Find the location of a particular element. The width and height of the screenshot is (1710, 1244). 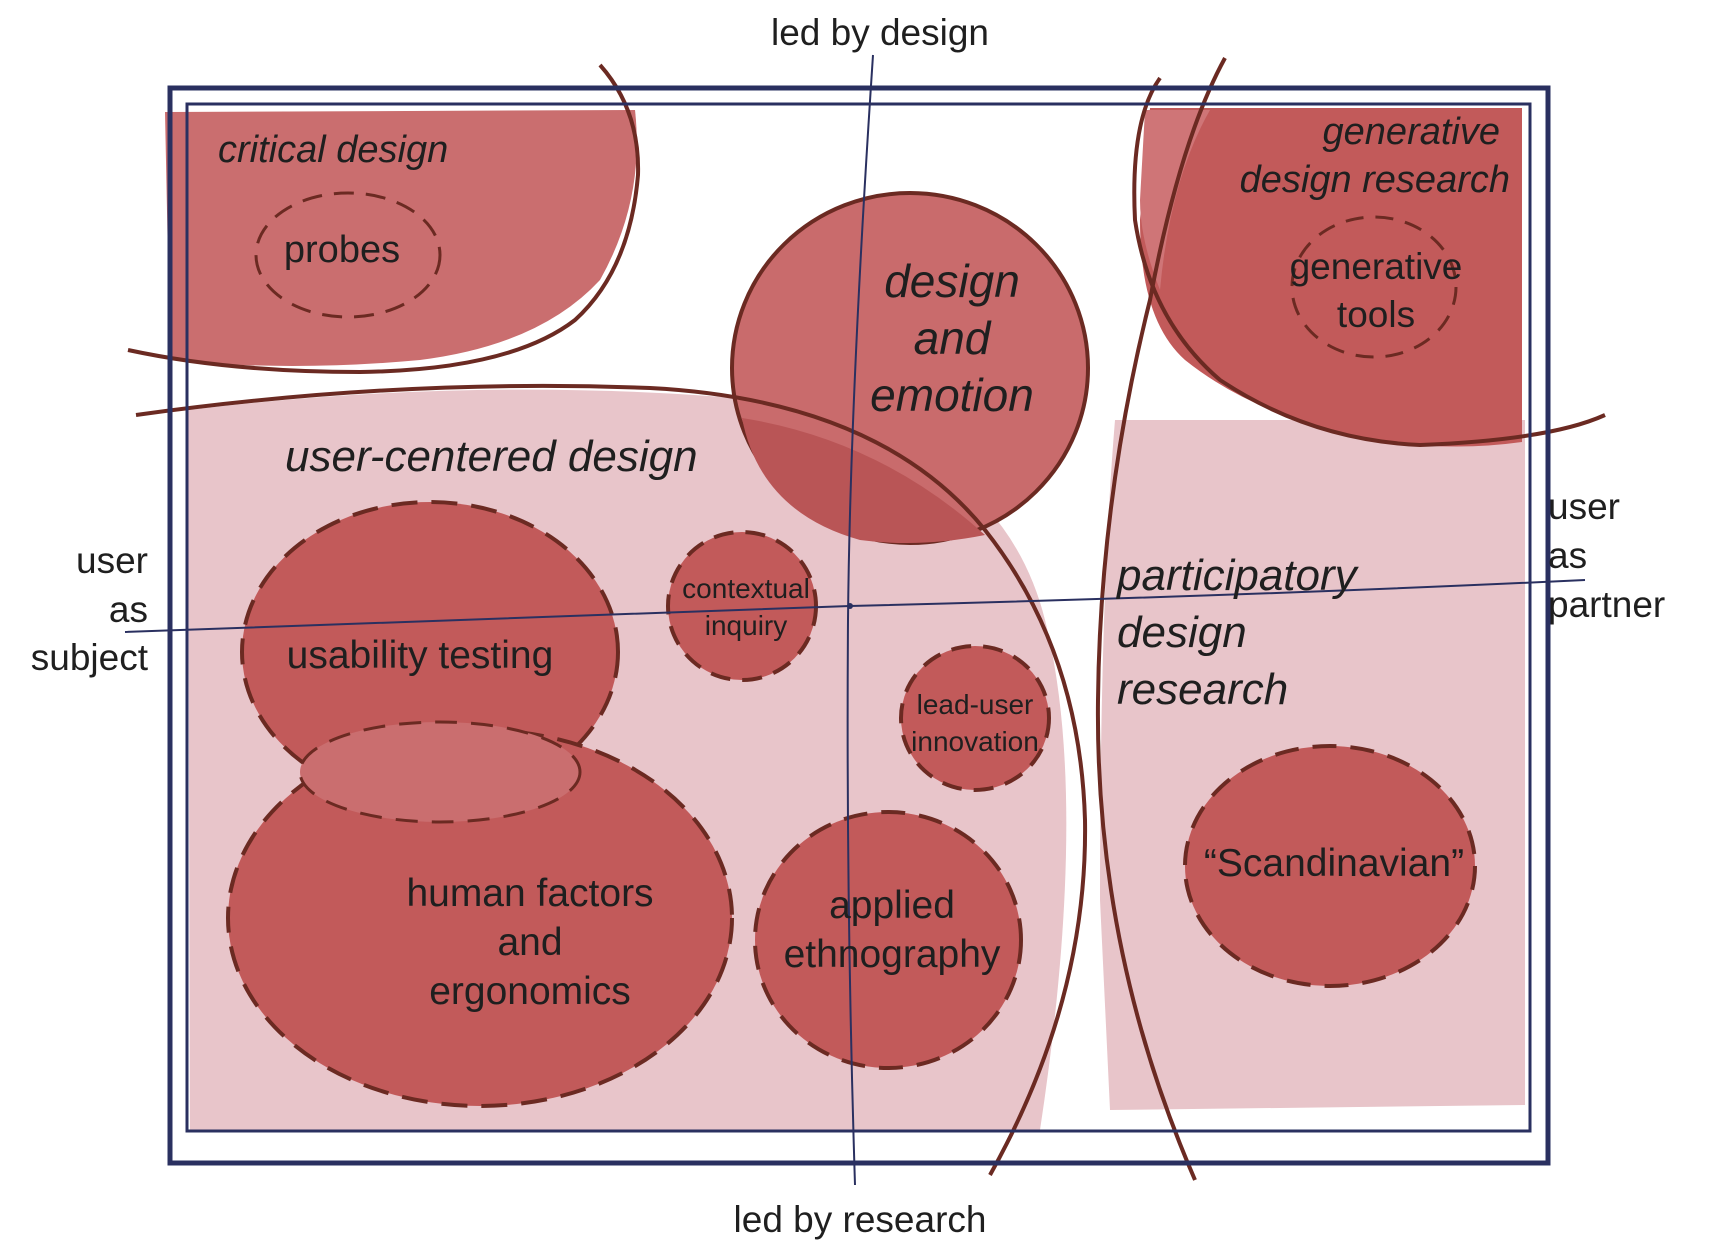

generative-boundary is located at coordinates (1369, 262).